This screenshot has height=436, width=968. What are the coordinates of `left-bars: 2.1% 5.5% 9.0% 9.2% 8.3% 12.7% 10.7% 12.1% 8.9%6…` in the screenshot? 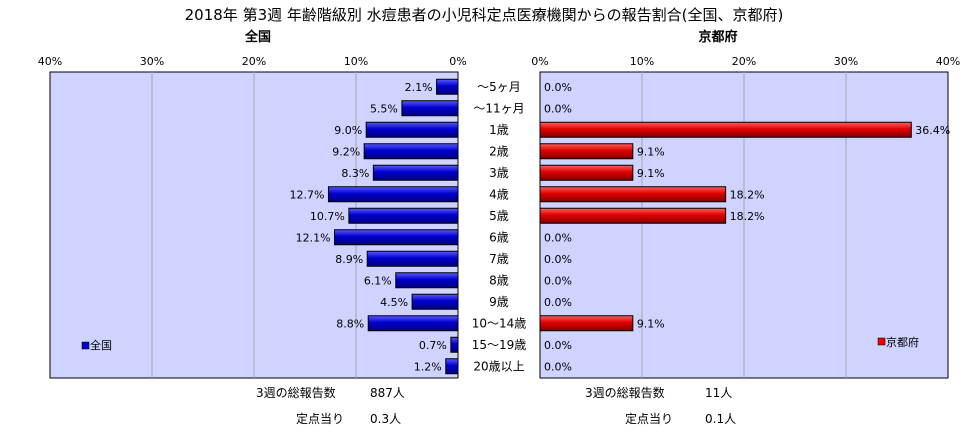 It's located at (374, 226).